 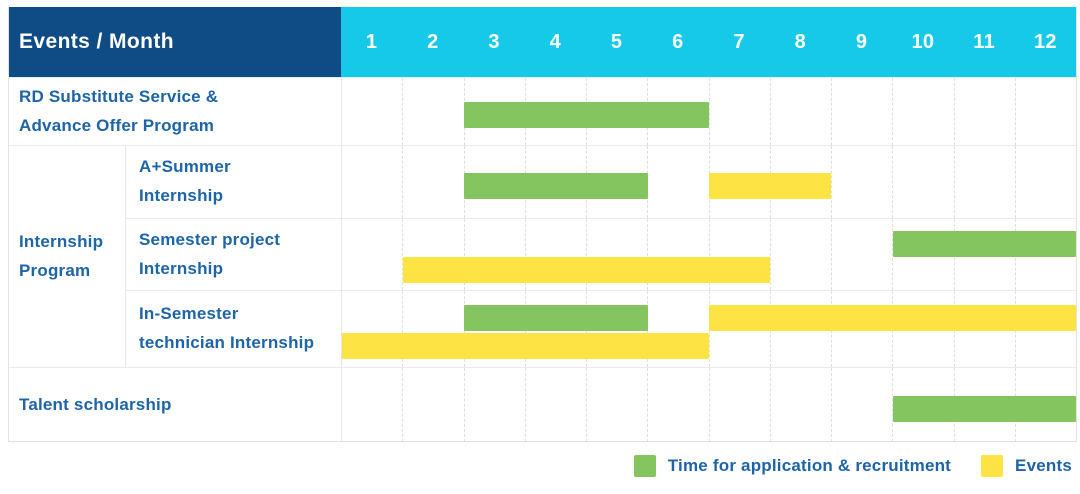 I want to click on month-header-cell: 7, so click(x=739, y=42).